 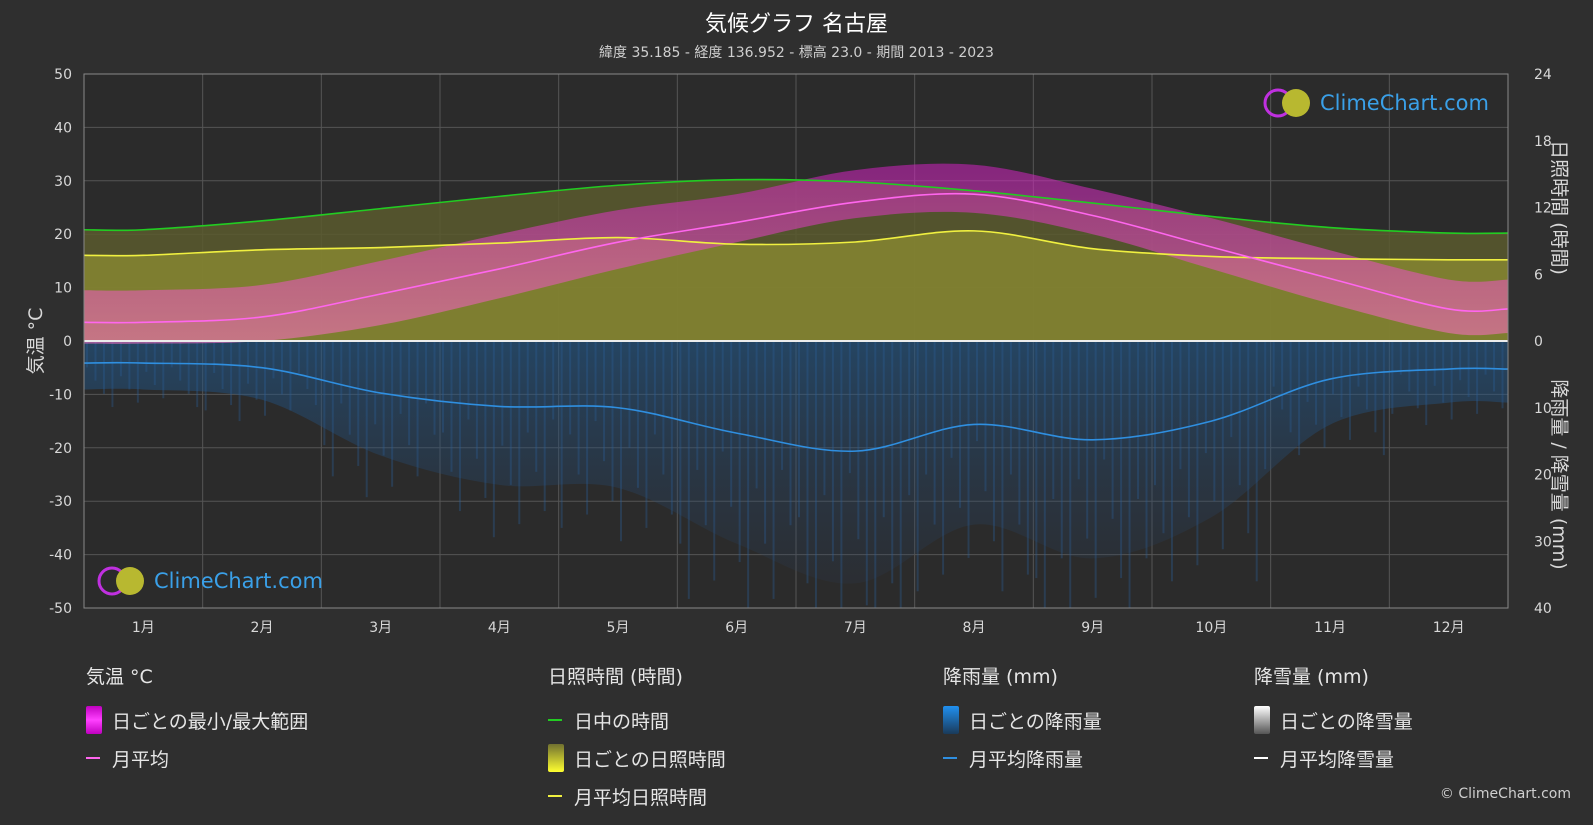 I want to click on legend-title: 日照時間 (時間), so click(x=615, y=677).